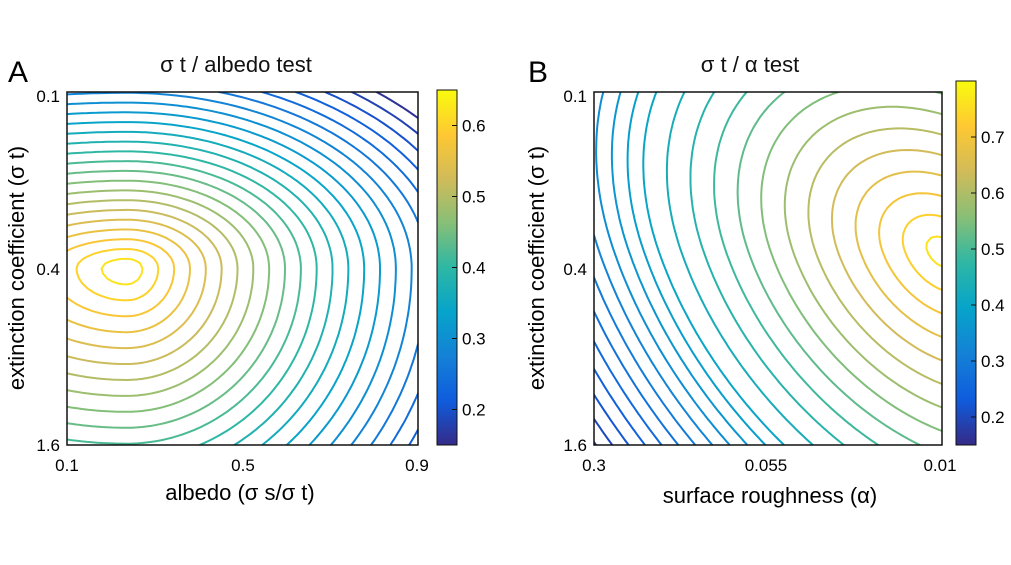 This screenshot has height=565, width=1011. What do you see at coordinates (993, 249) in the screenshot?
I see `panel-b-colorbar-tick-label: 0.5` at bounding box center [993, 249].